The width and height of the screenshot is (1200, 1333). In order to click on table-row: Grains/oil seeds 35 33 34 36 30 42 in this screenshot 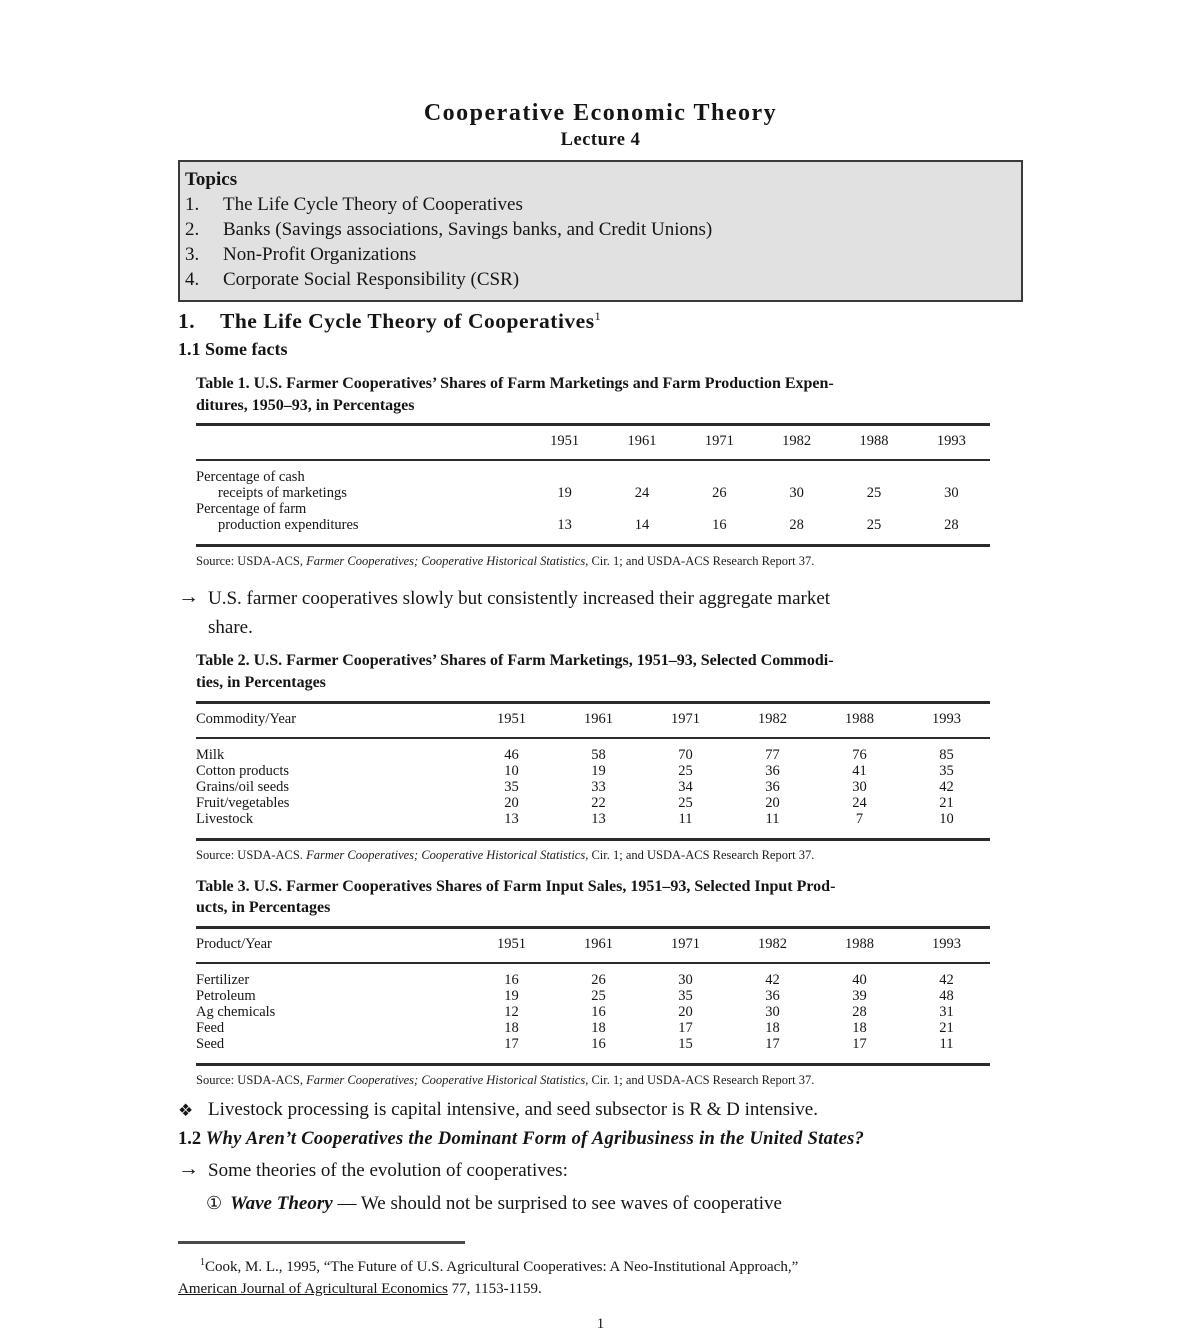, I will do `click(575, 786)`.